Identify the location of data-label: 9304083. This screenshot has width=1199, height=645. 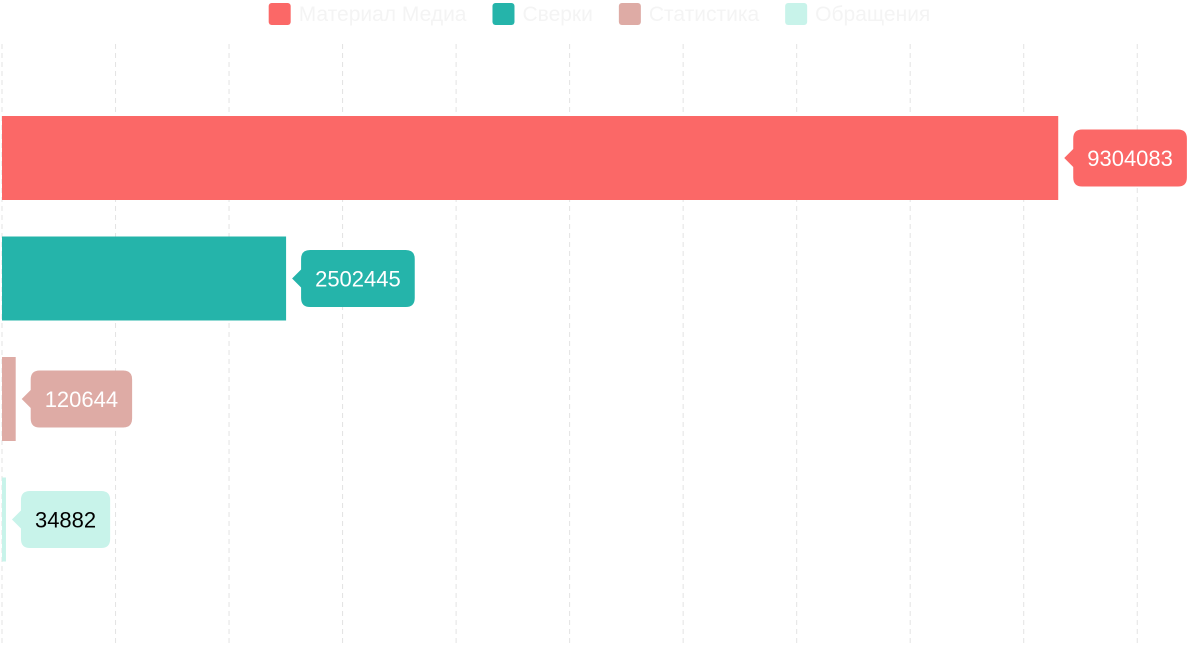
(1130, 158).